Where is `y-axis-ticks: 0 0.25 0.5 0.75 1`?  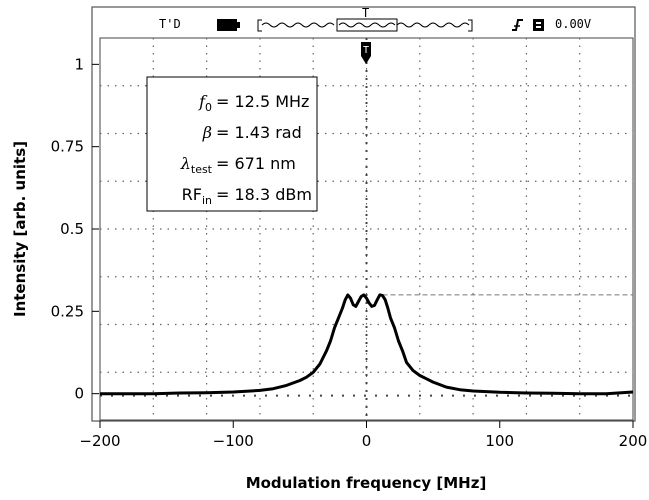 y-axis-ticks: 0 0.25 0.5 0.75 1 is located at coordinates (75, 229).